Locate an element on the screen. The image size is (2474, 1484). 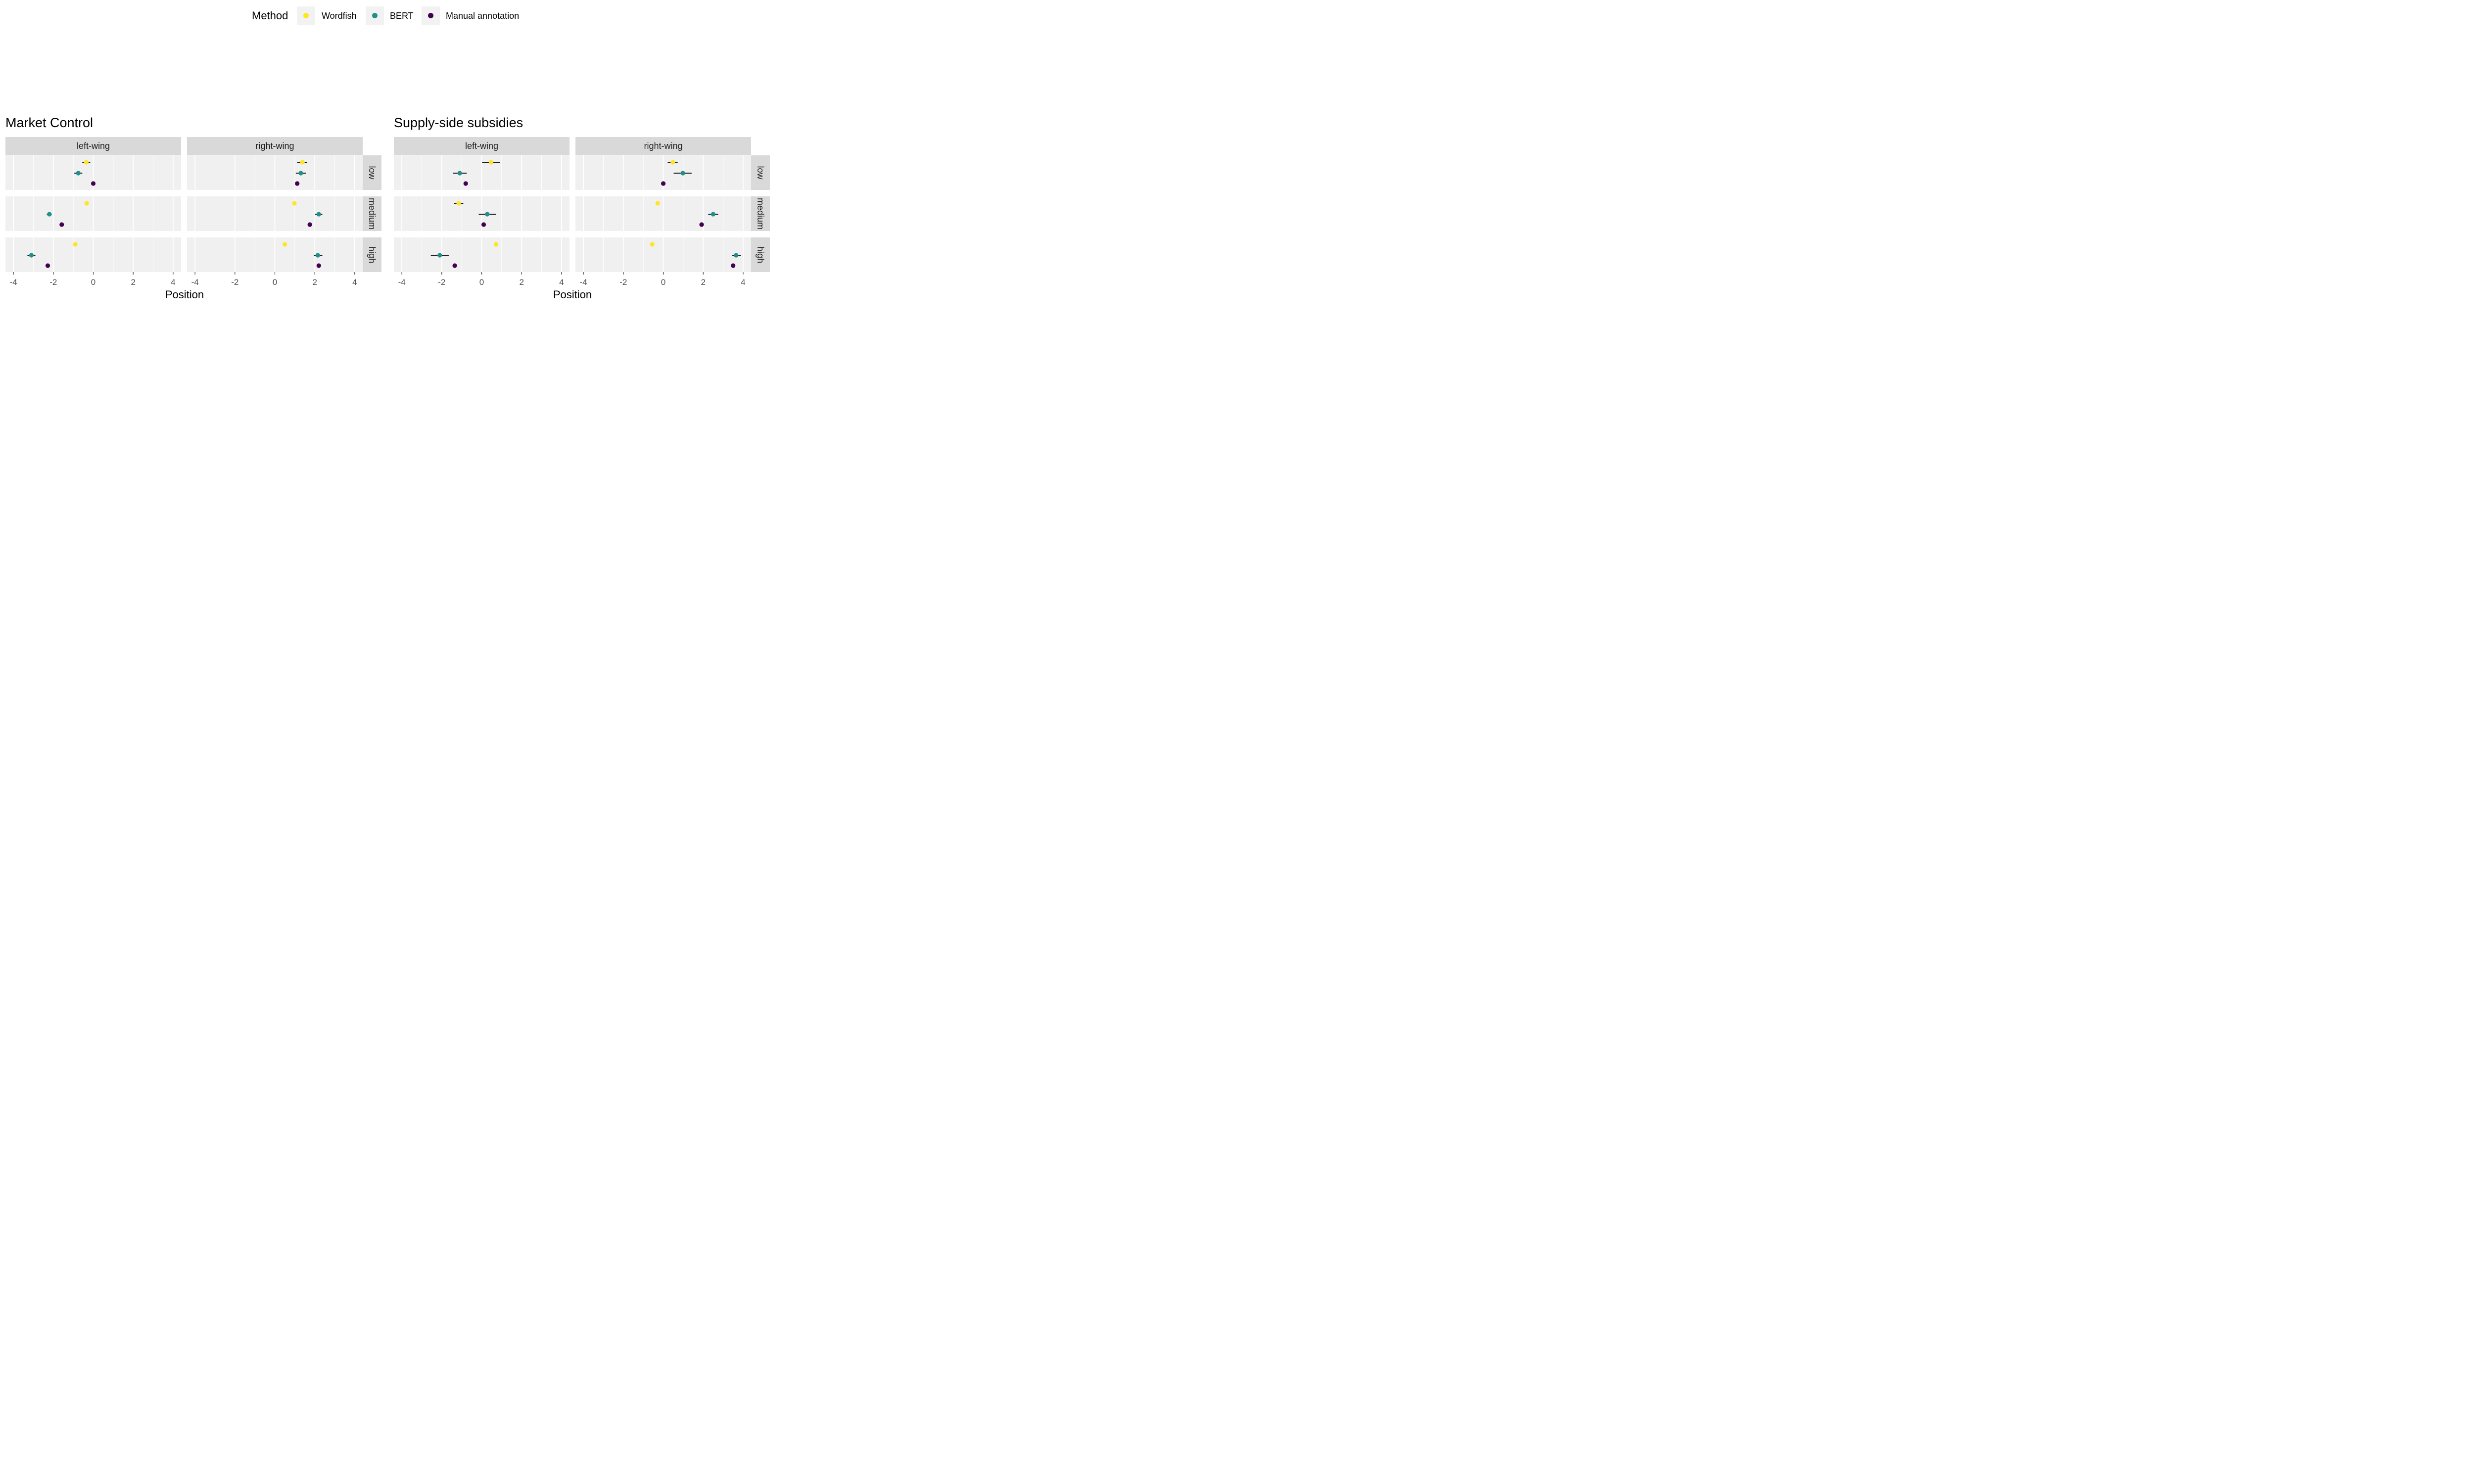
legend-item-bert: BERT is located at coordinates (390, 15).